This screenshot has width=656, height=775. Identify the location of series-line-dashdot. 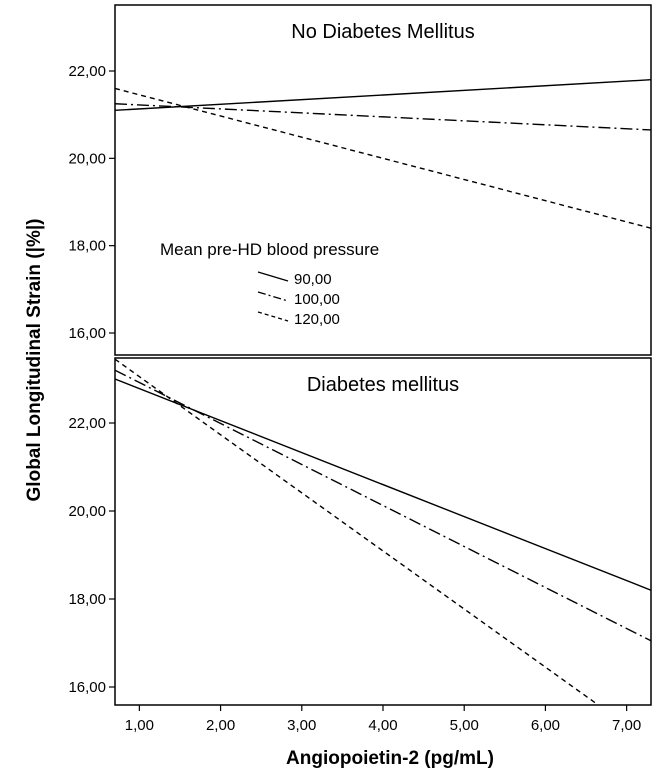
(383, 117).